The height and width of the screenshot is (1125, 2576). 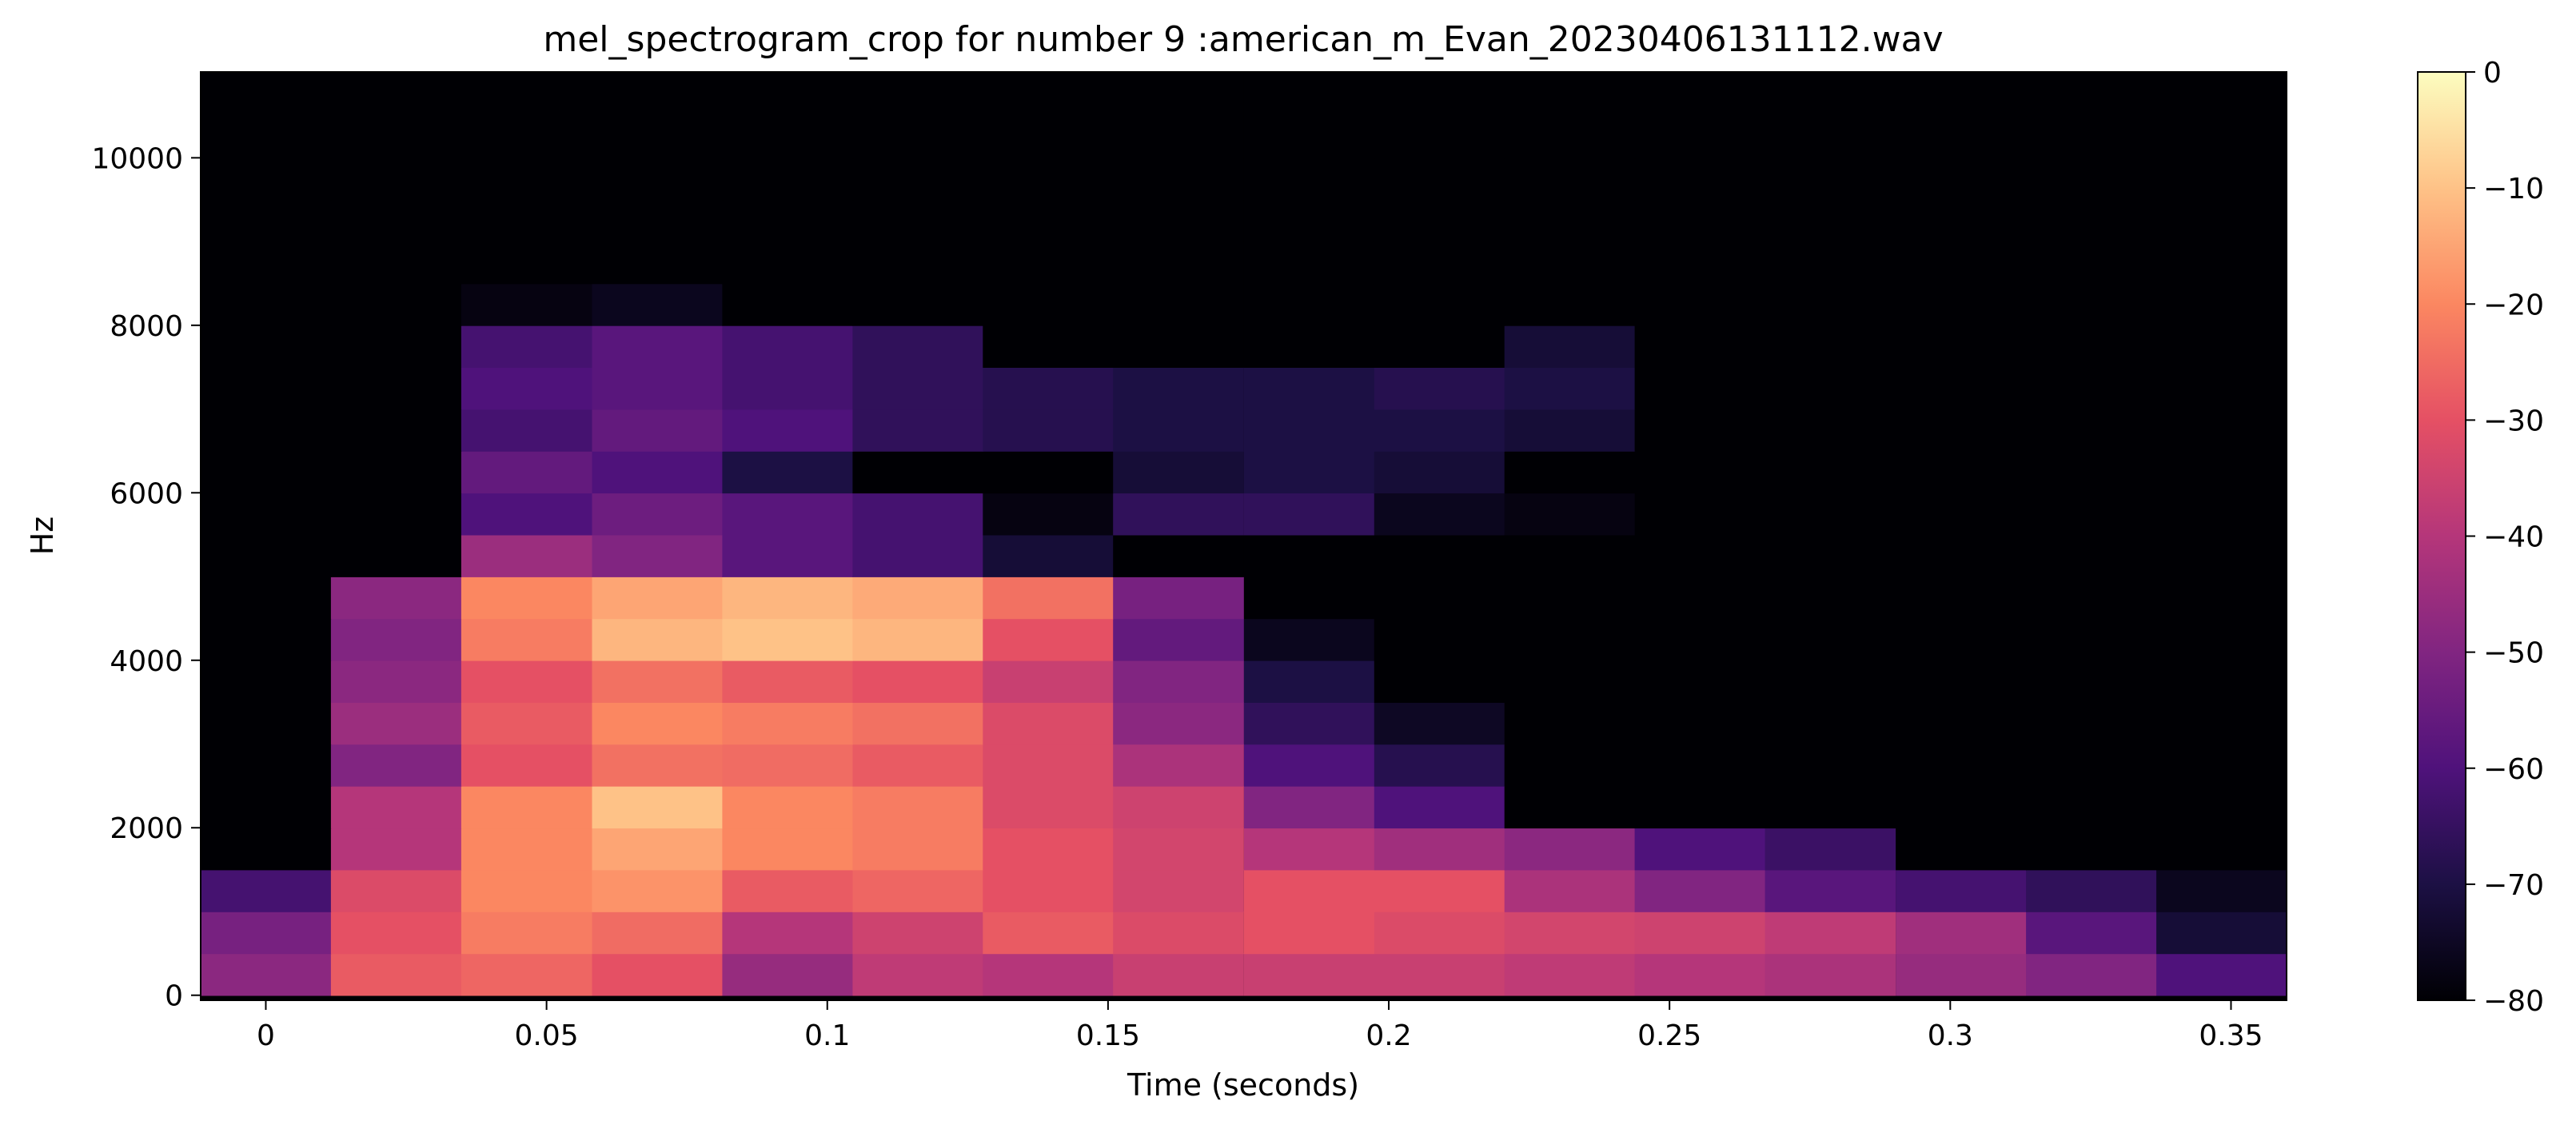 I want to click on x-axis-ticks: 0 0.05 0.1 0.15 0.2 0.25 0.3 0.35, so click(x=1260, y=1026).